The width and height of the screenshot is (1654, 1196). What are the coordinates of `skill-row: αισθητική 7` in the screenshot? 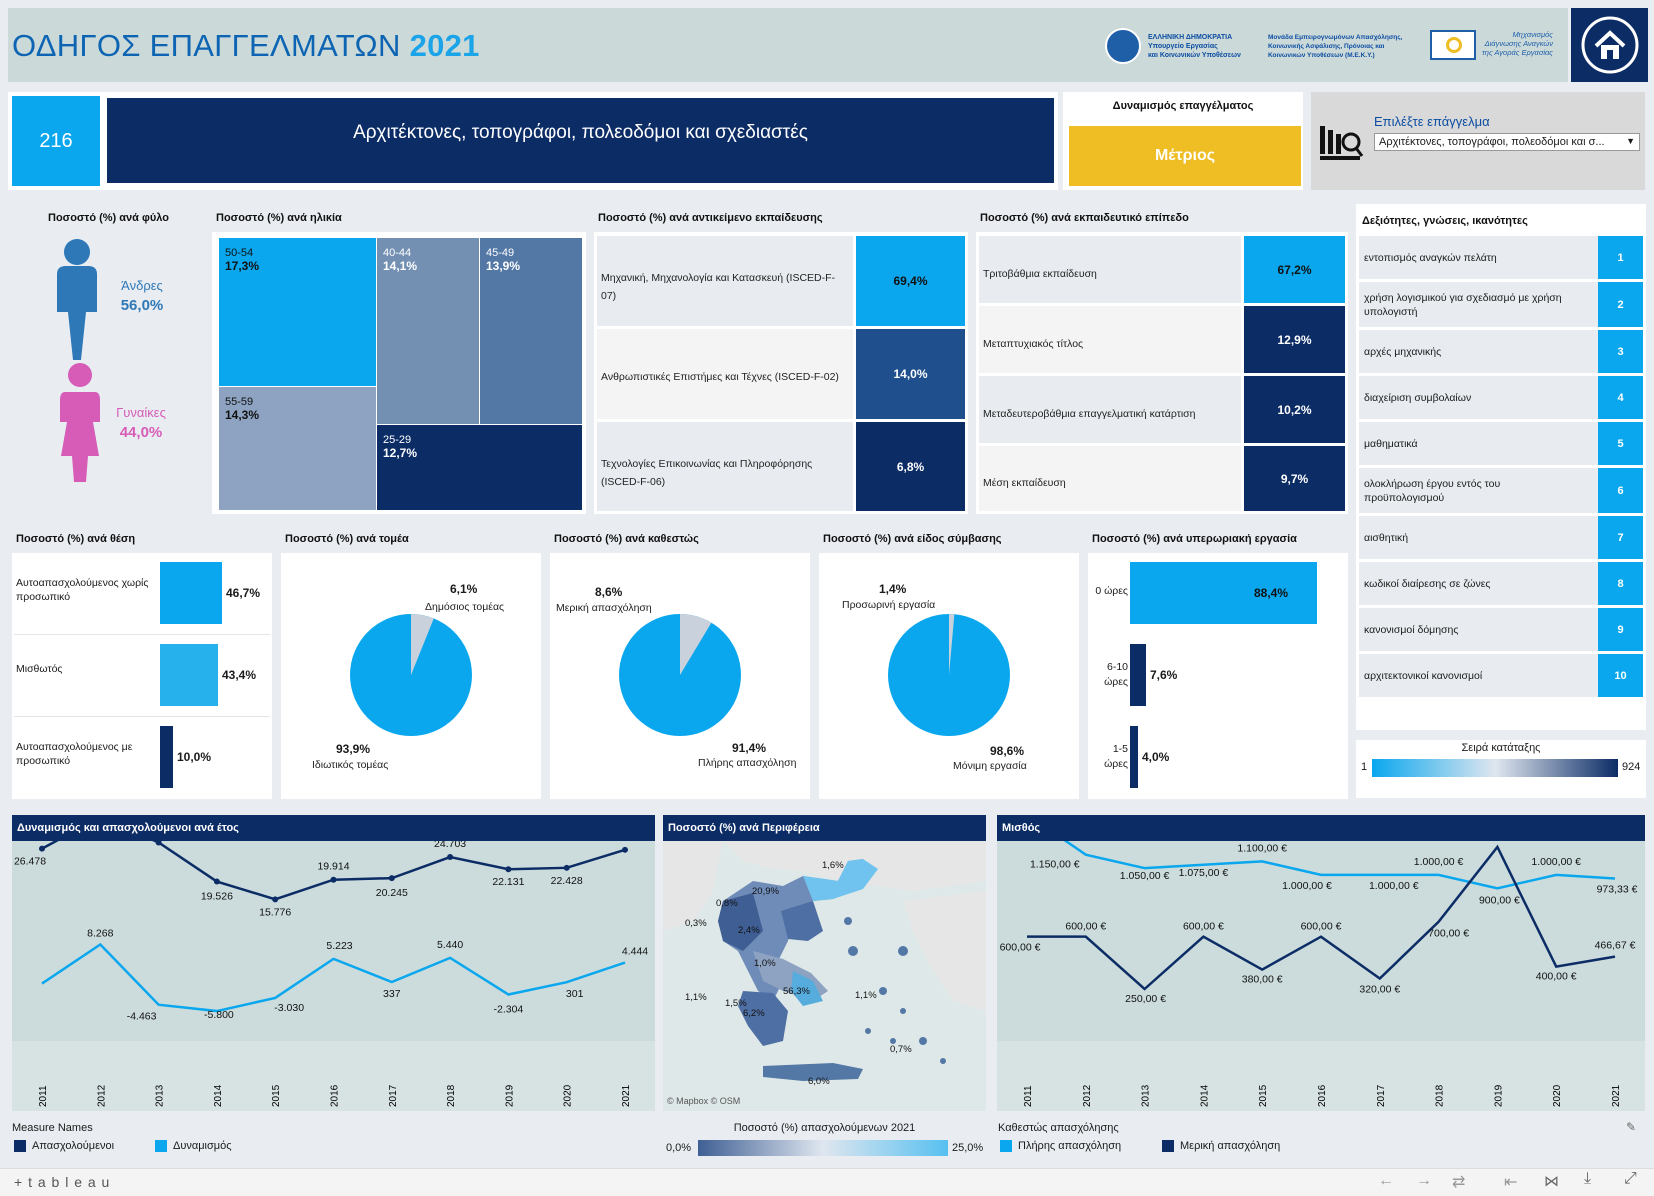 It's located at (1501, 537).